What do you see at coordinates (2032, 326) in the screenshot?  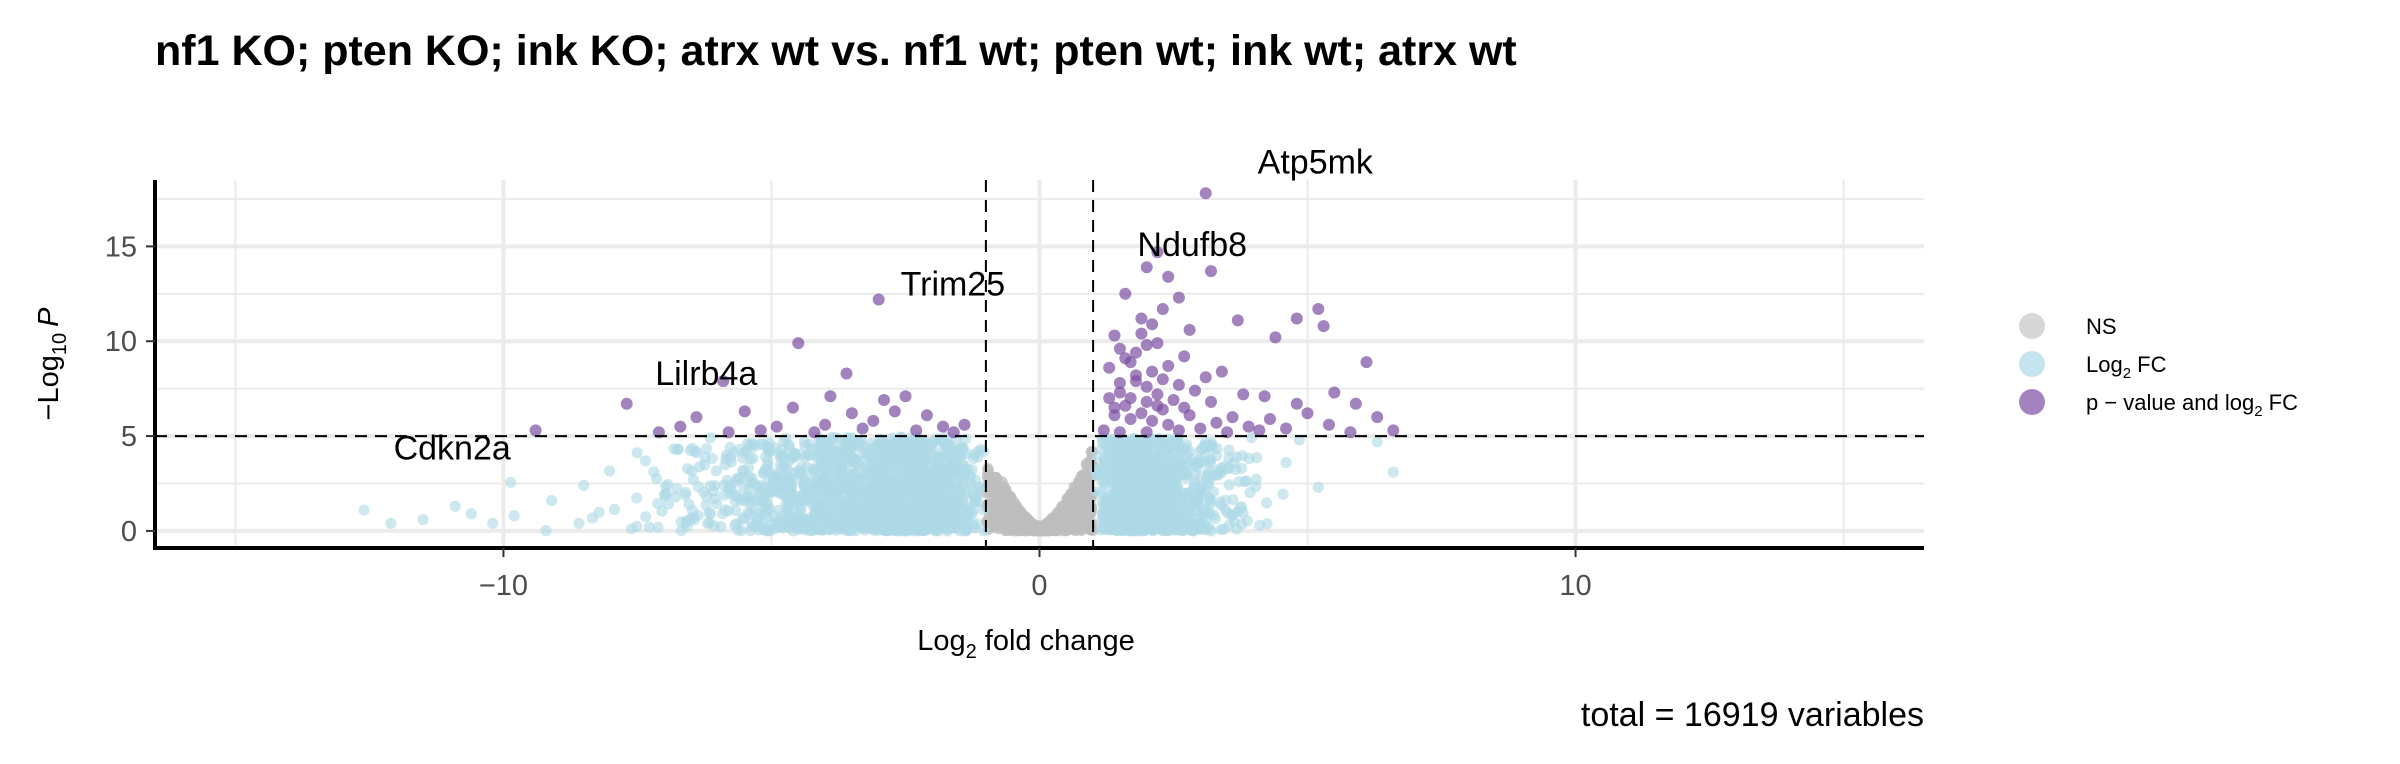 I see `legend-key-ns` at bounding box center [2032, 326].